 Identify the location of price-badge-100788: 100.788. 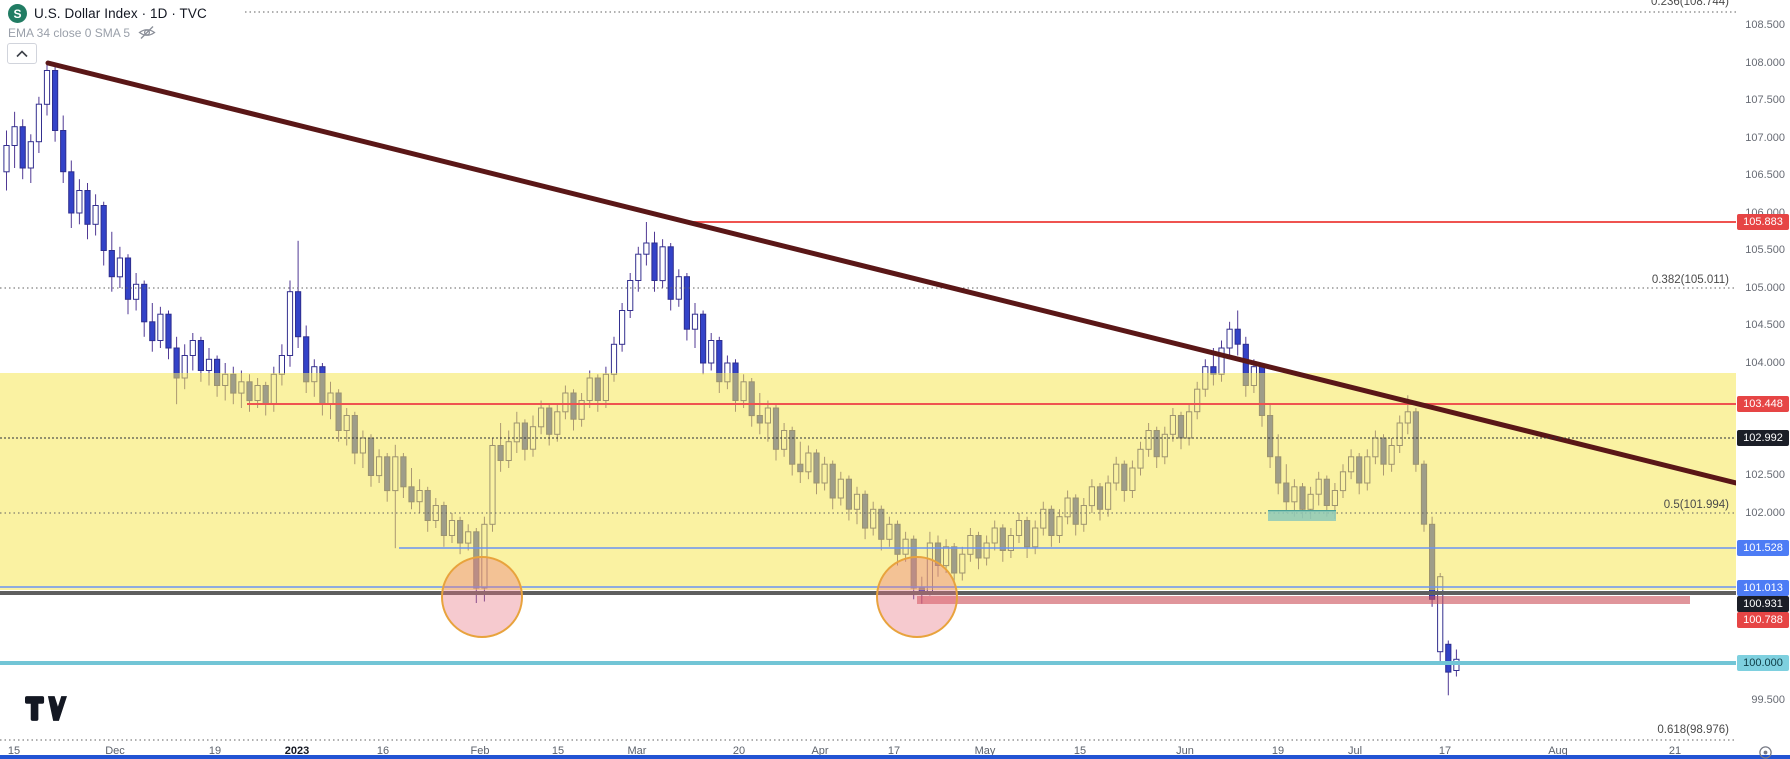
(1763, 620).